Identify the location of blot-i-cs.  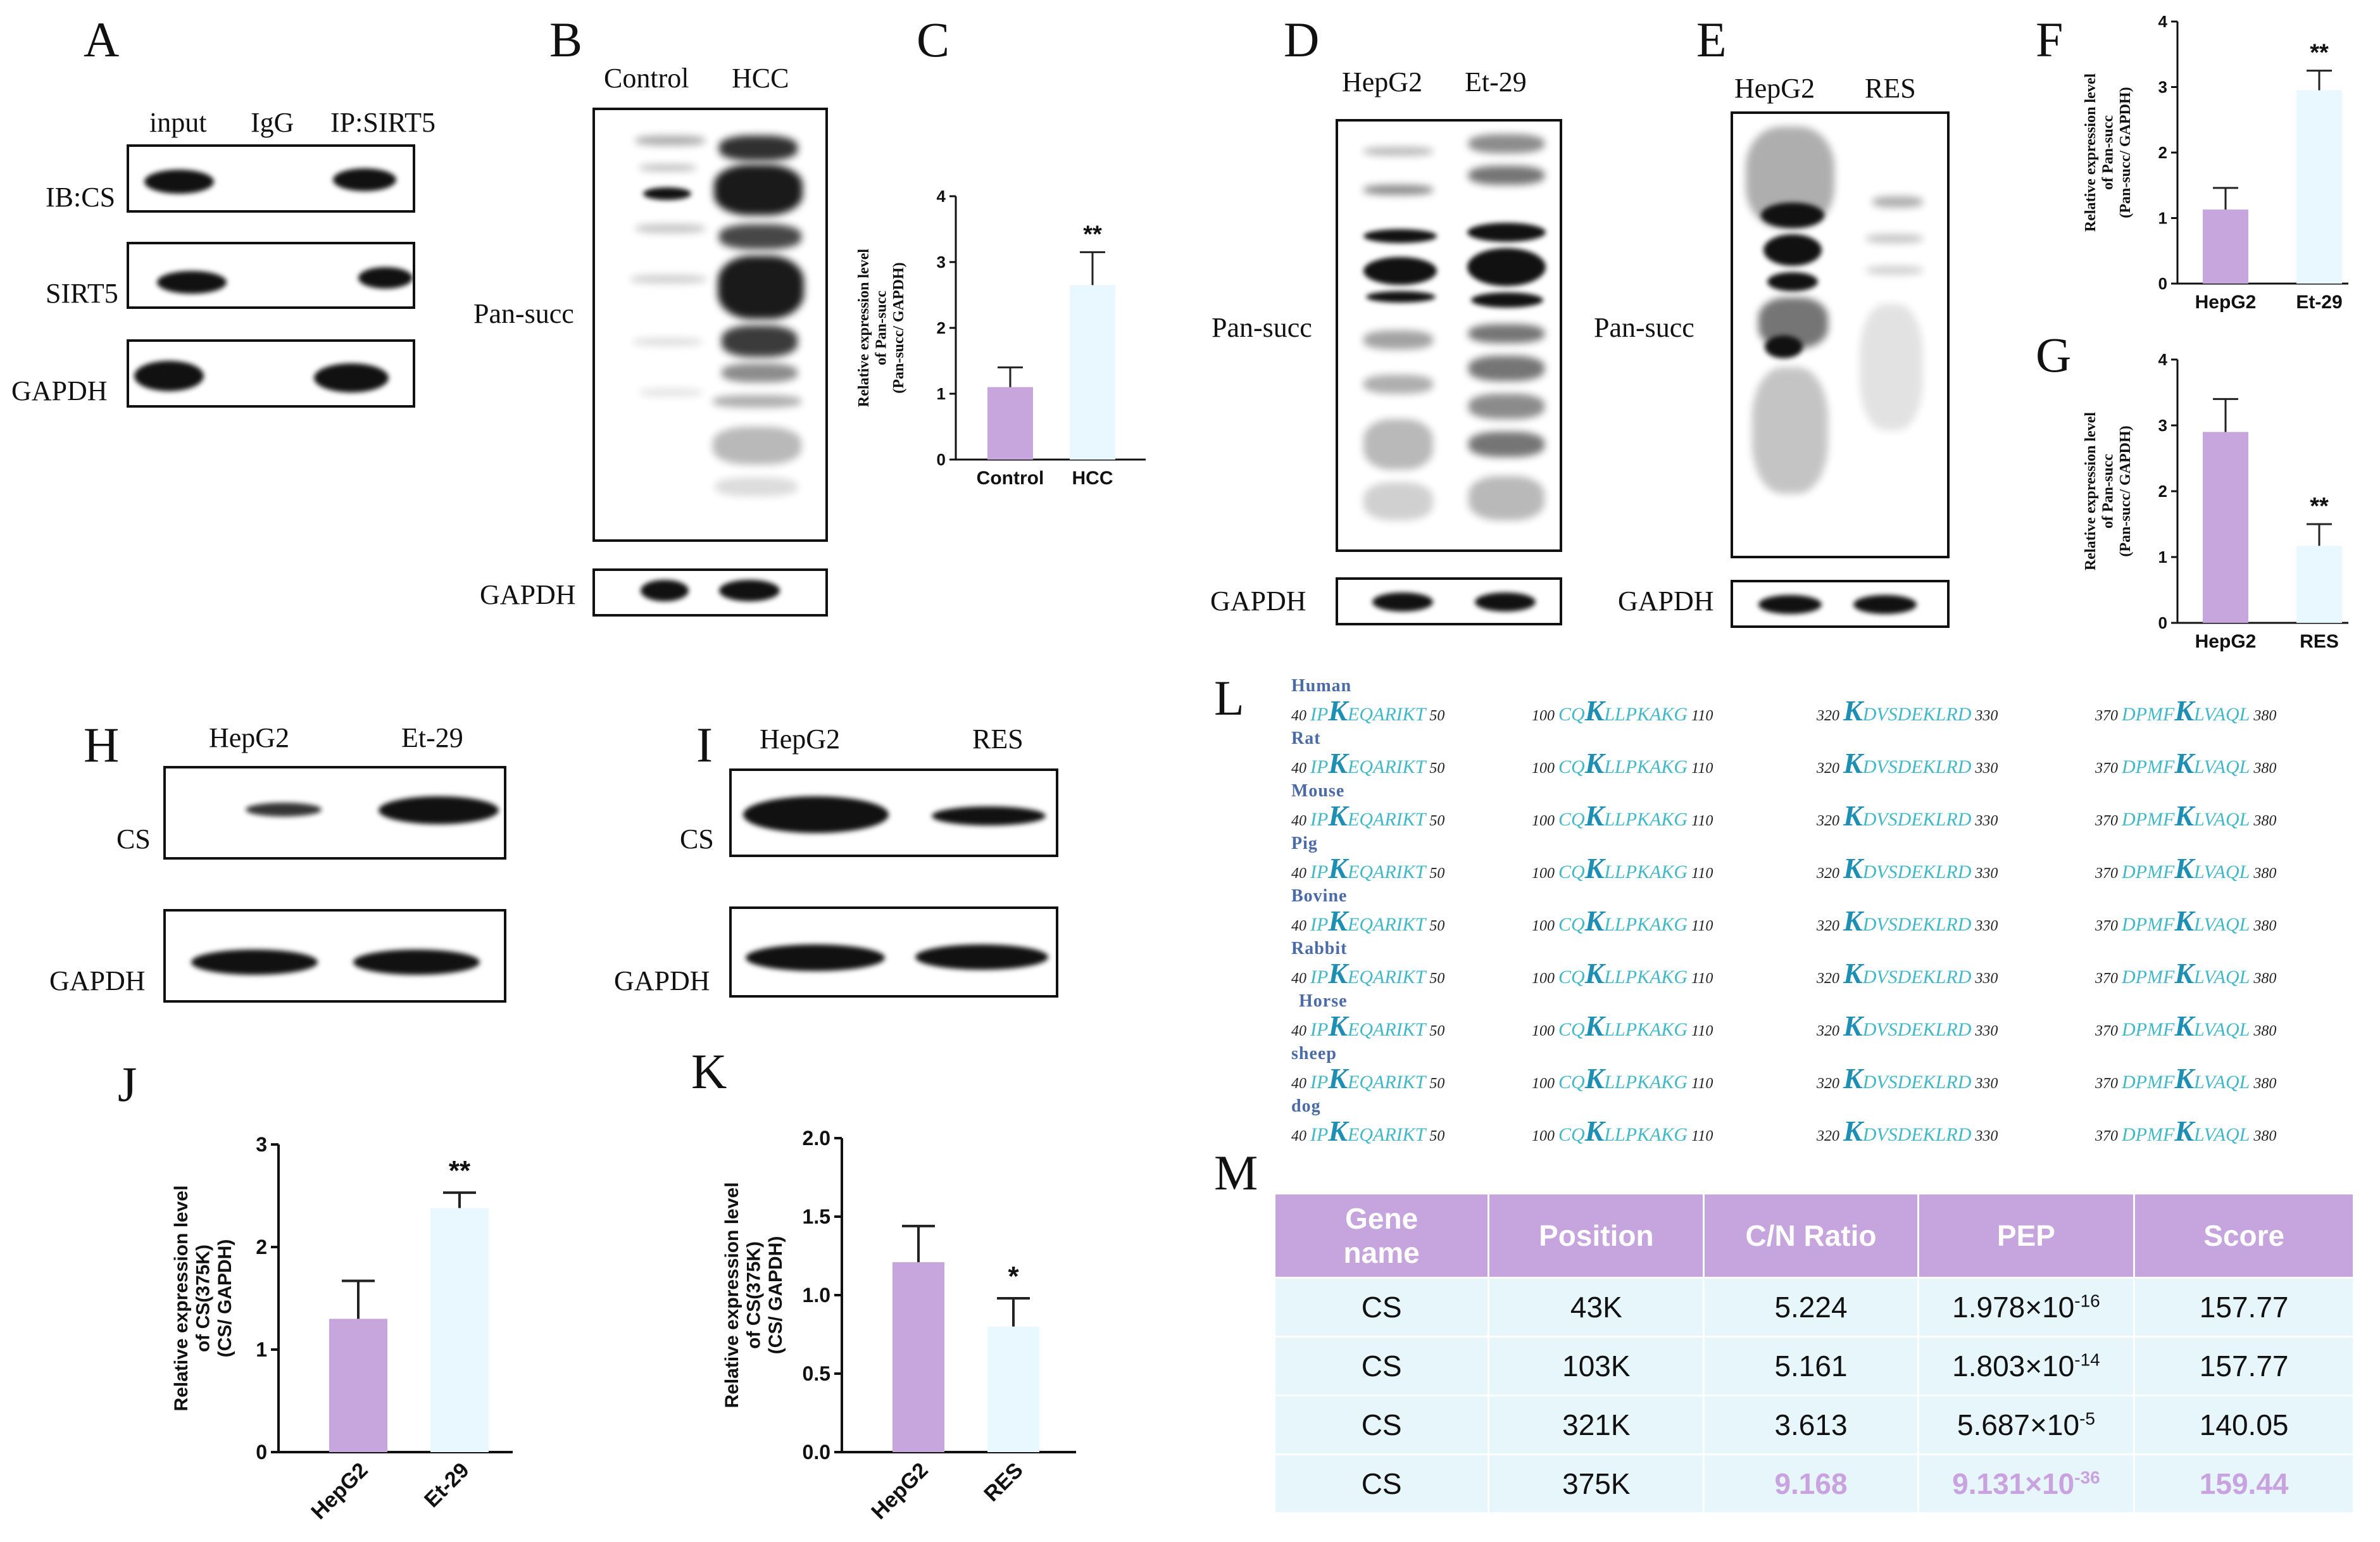
(893, 812).